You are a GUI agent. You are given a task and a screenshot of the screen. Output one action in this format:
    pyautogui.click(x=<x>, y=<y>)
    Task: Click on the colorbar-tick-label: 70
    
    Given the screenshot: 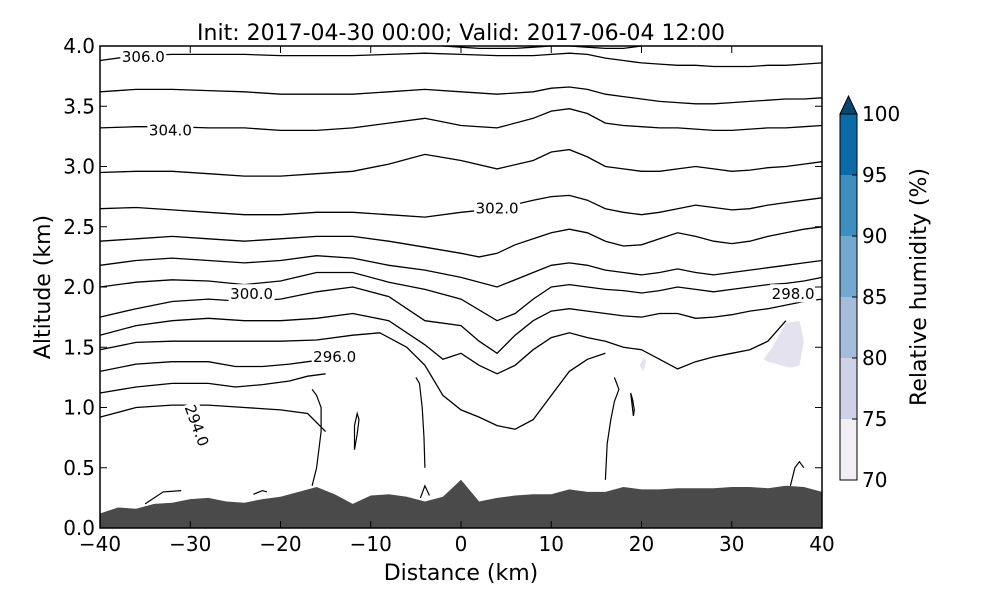 What is the action you would take?
    pyautogui.click(x=874, y=480)
    